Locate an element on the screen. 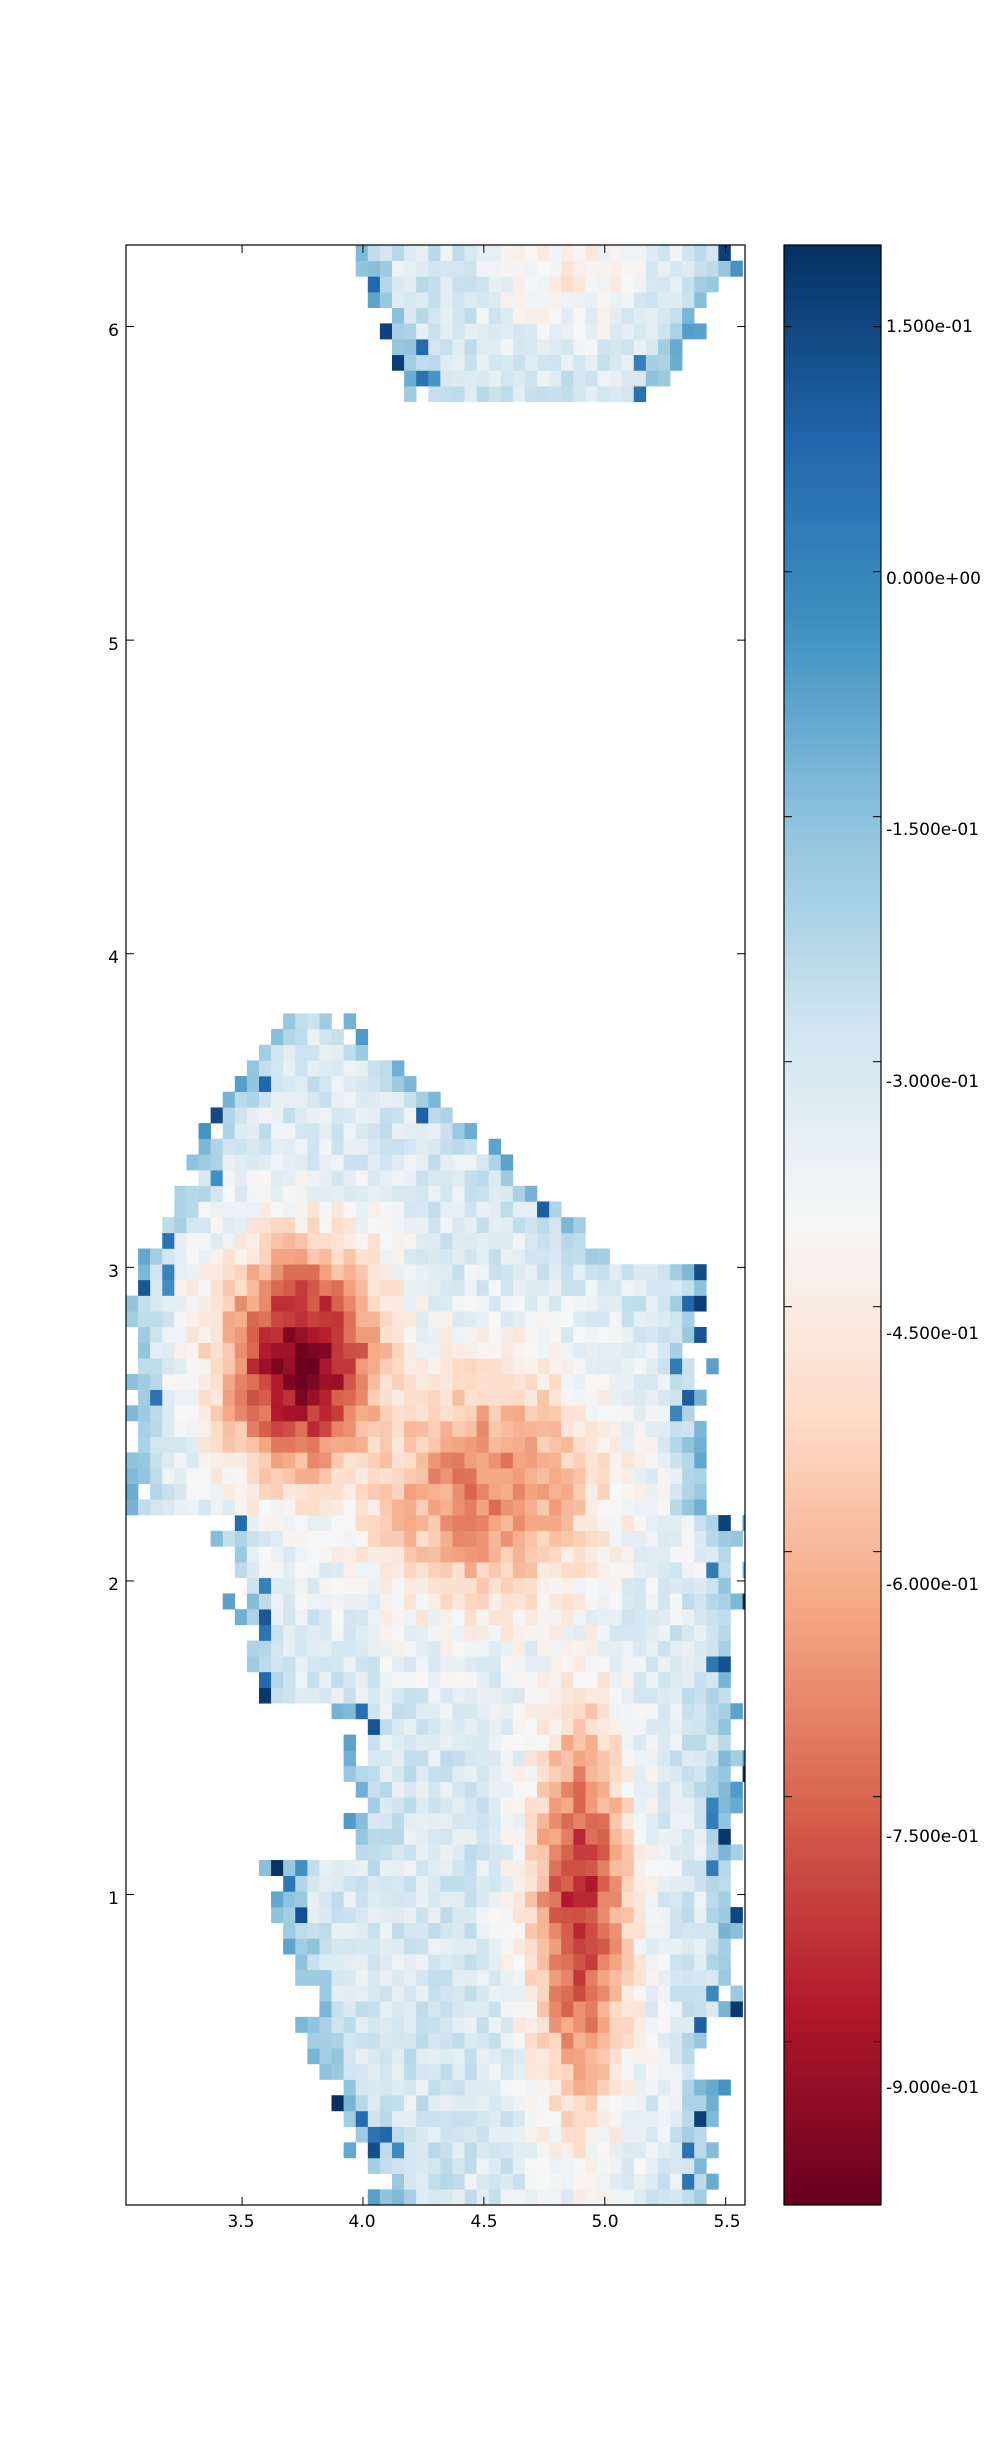 Image resolution: width=1000 pixels, height=2450 pixels. colorbar-tick-label: -4.500e-01 is located at coordinates (932, 1334).